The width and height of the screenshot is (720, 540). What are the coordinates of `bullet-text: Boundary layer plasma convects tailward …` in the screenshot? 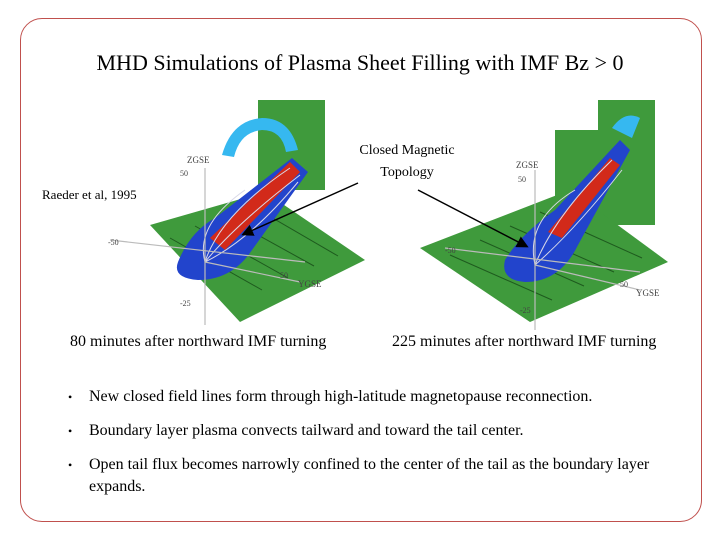 It's located at (306, 430).